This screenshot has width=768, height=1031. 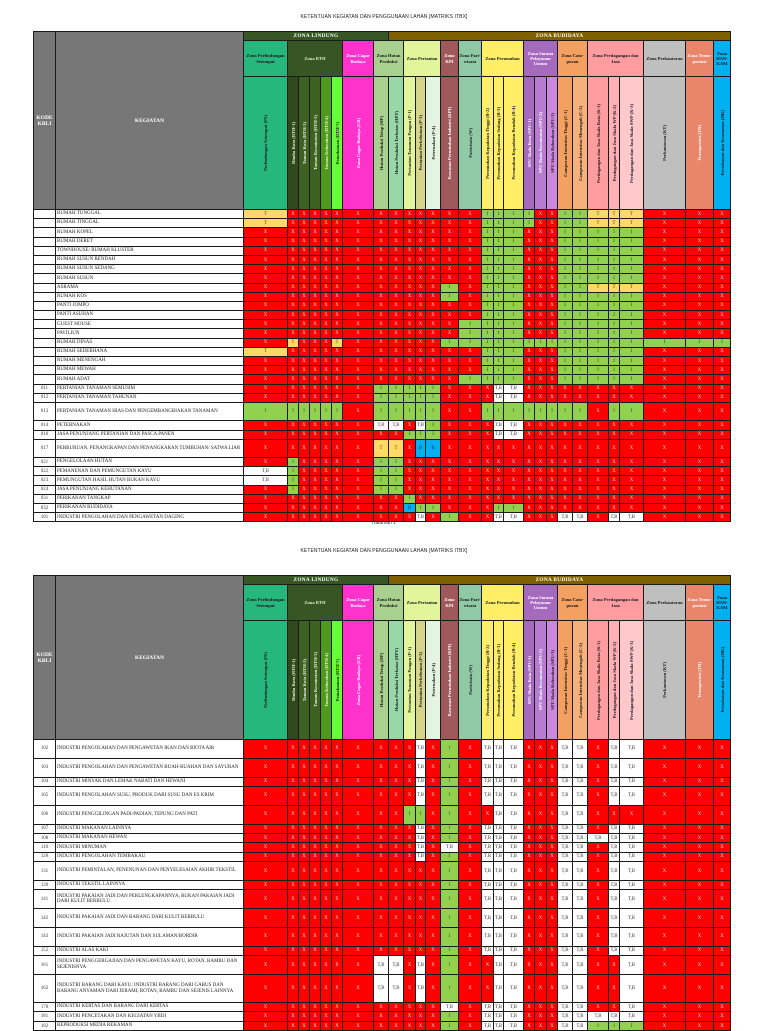 I want to click on subzone-label: Perdagangan dan Jasa Skala Kota (K-1), so click(x=598, y=680).